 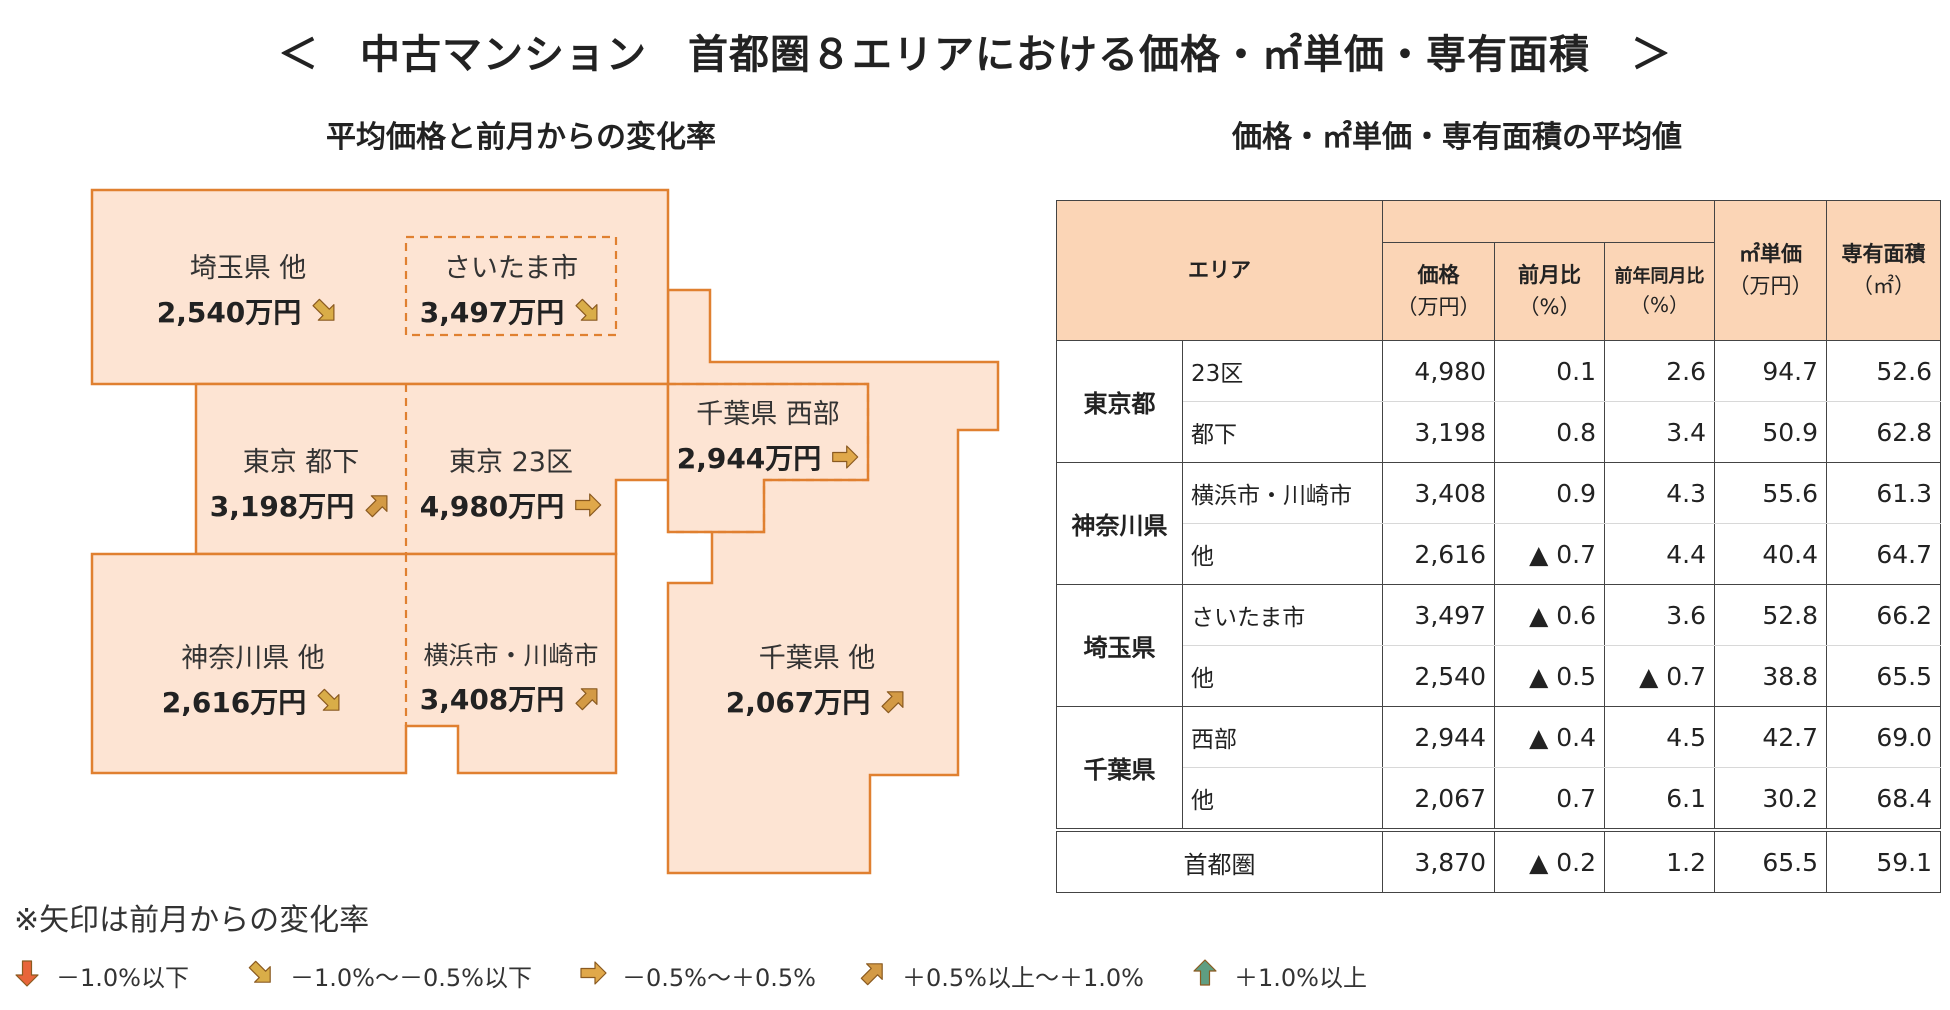 I want to click on area-name: 千葉県 西部, so click(x=768, y=414).